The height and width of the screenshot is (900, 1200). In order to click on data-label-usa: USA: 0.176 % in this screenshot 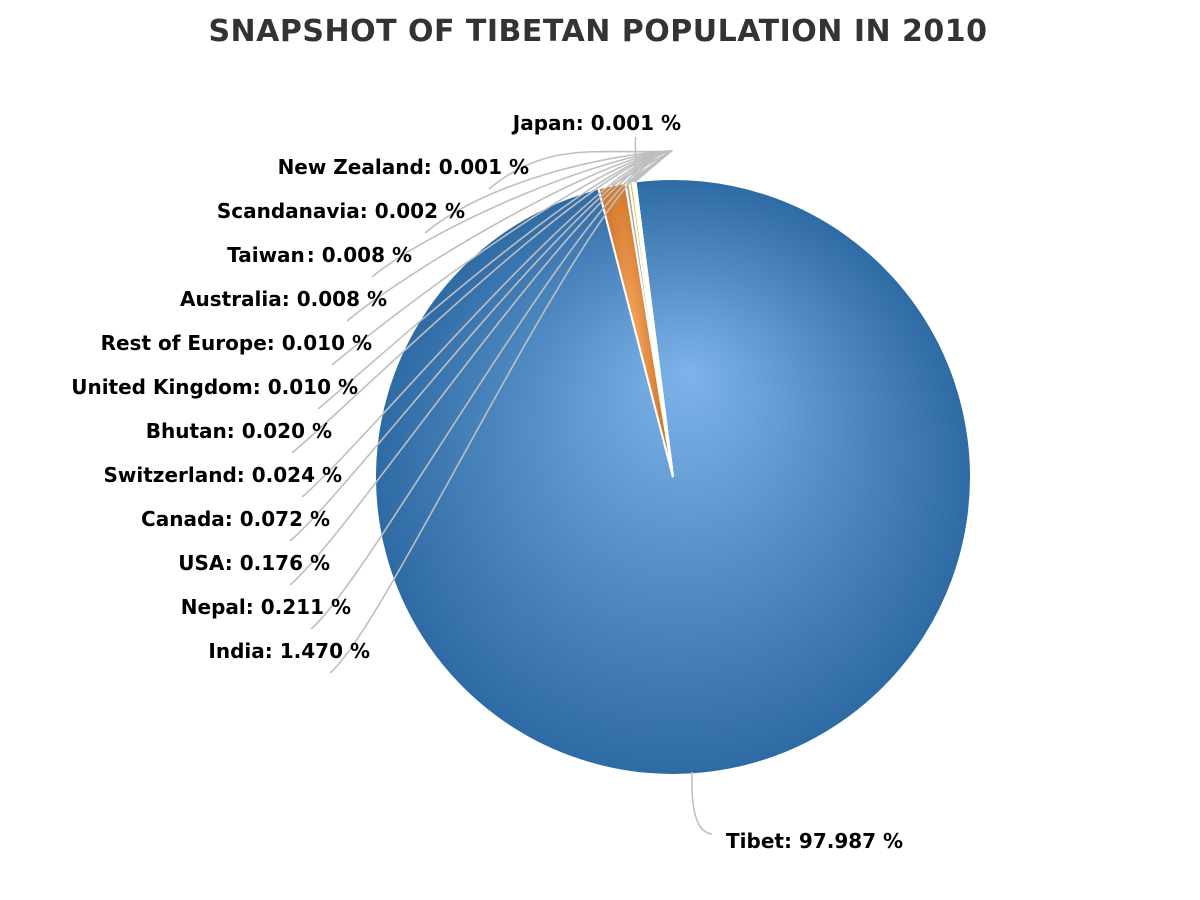, I will do `click(254, 563)`.